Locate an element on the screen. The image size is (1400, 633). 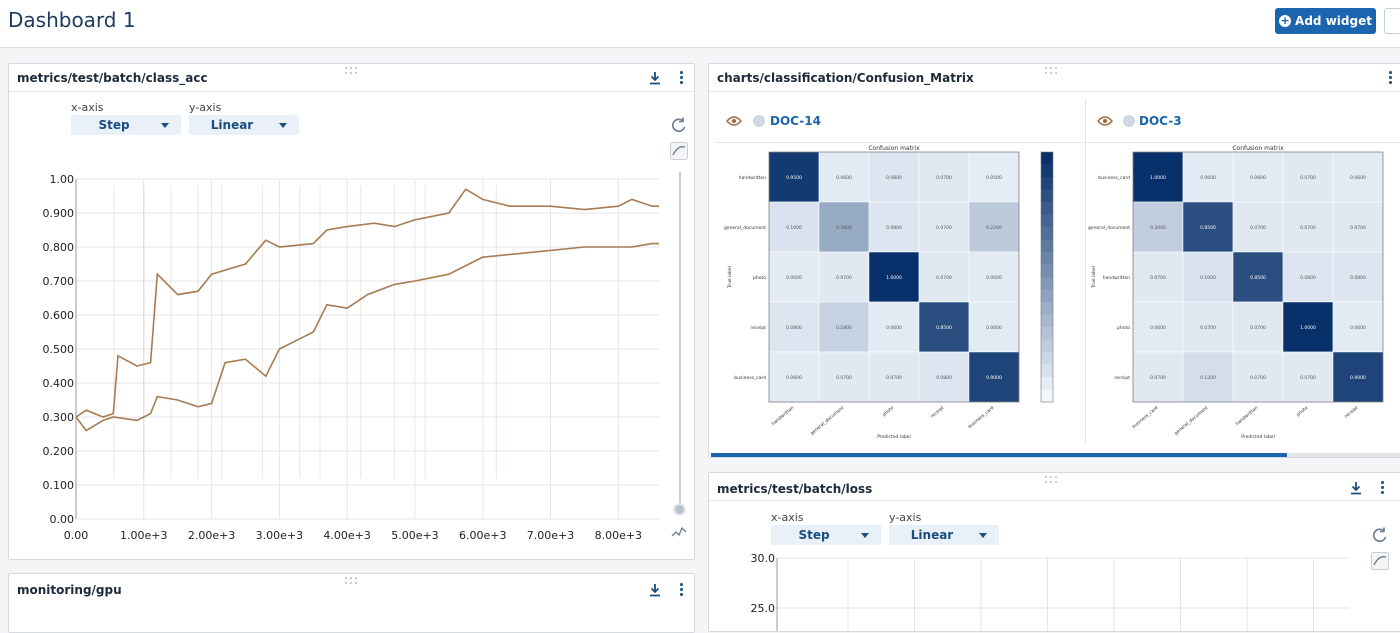
vertical-slider-handle is located at coordinates (679, 509).